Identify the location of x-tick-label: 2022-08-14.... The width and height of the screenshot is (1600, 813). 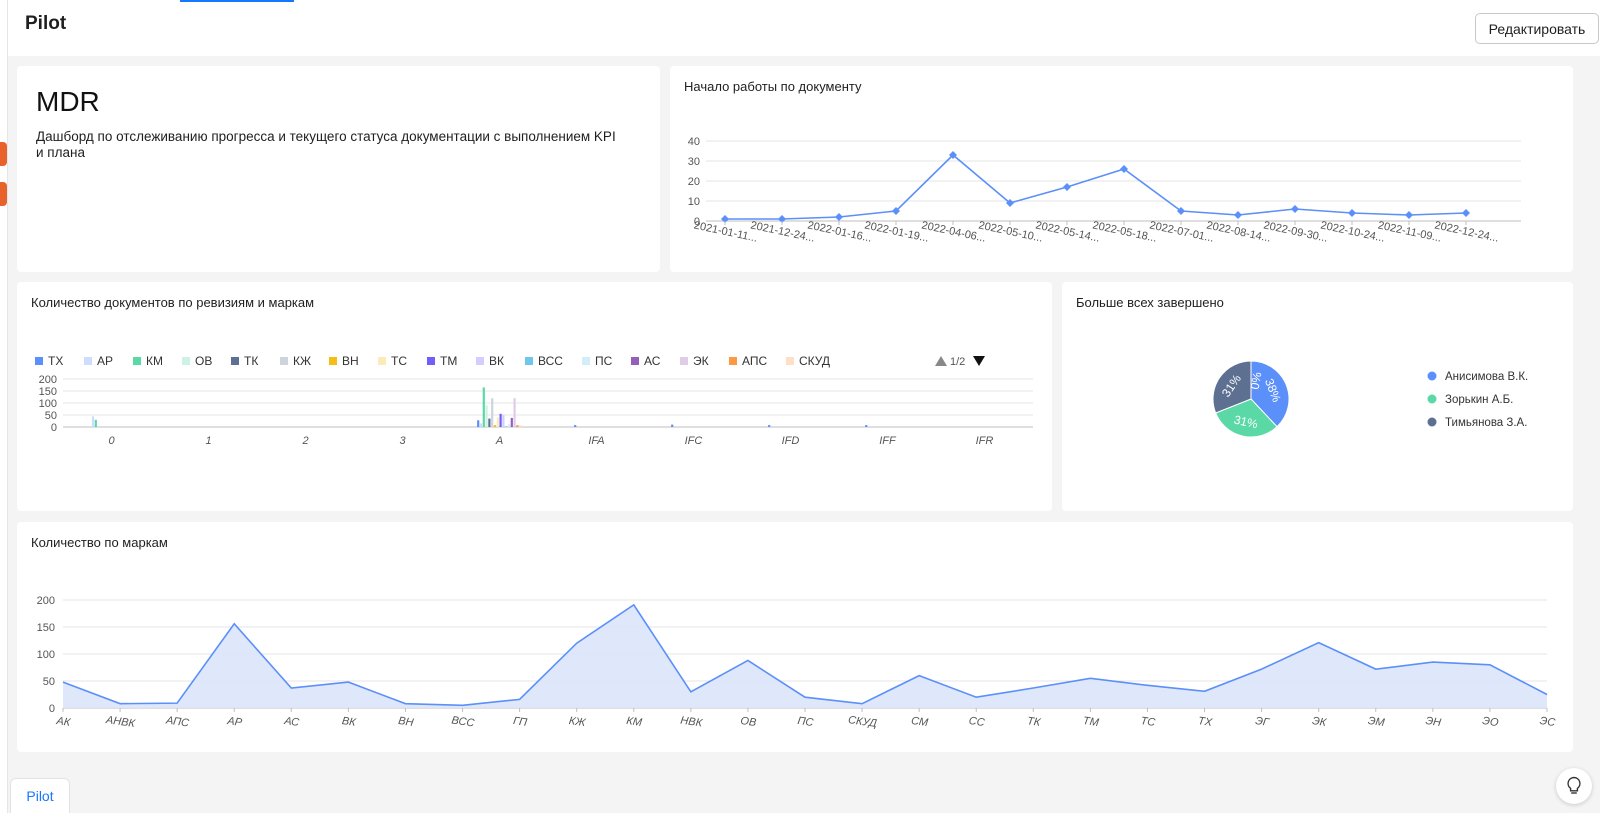
(1238, 231).